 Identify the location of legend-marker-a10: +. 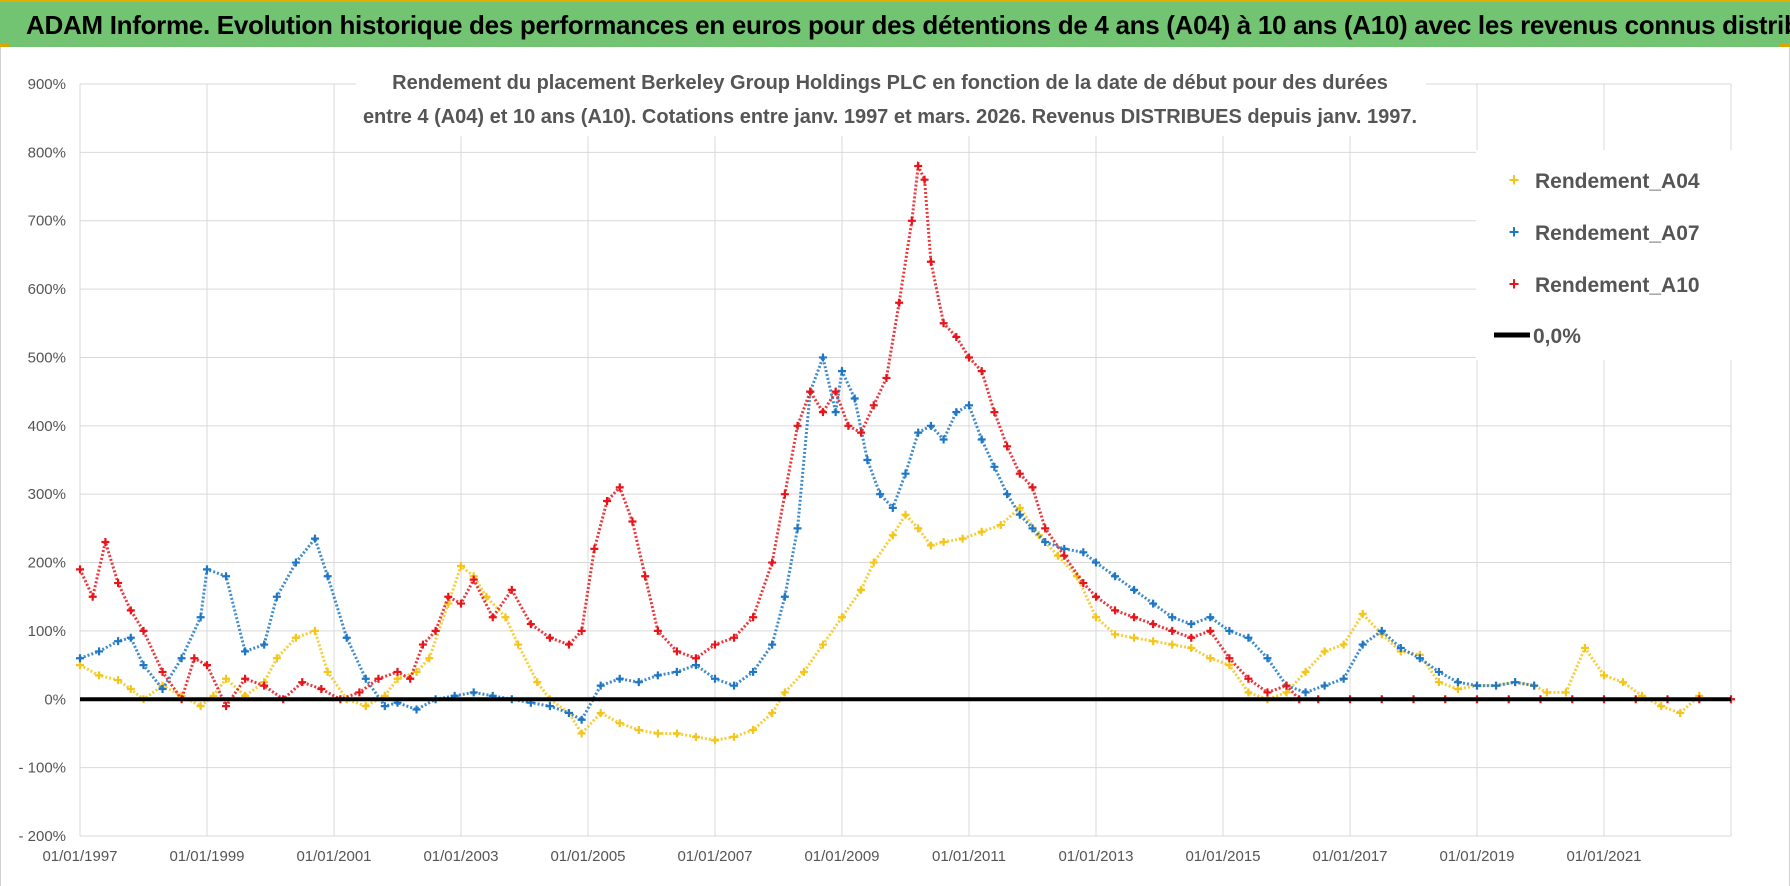
(1514, 284).